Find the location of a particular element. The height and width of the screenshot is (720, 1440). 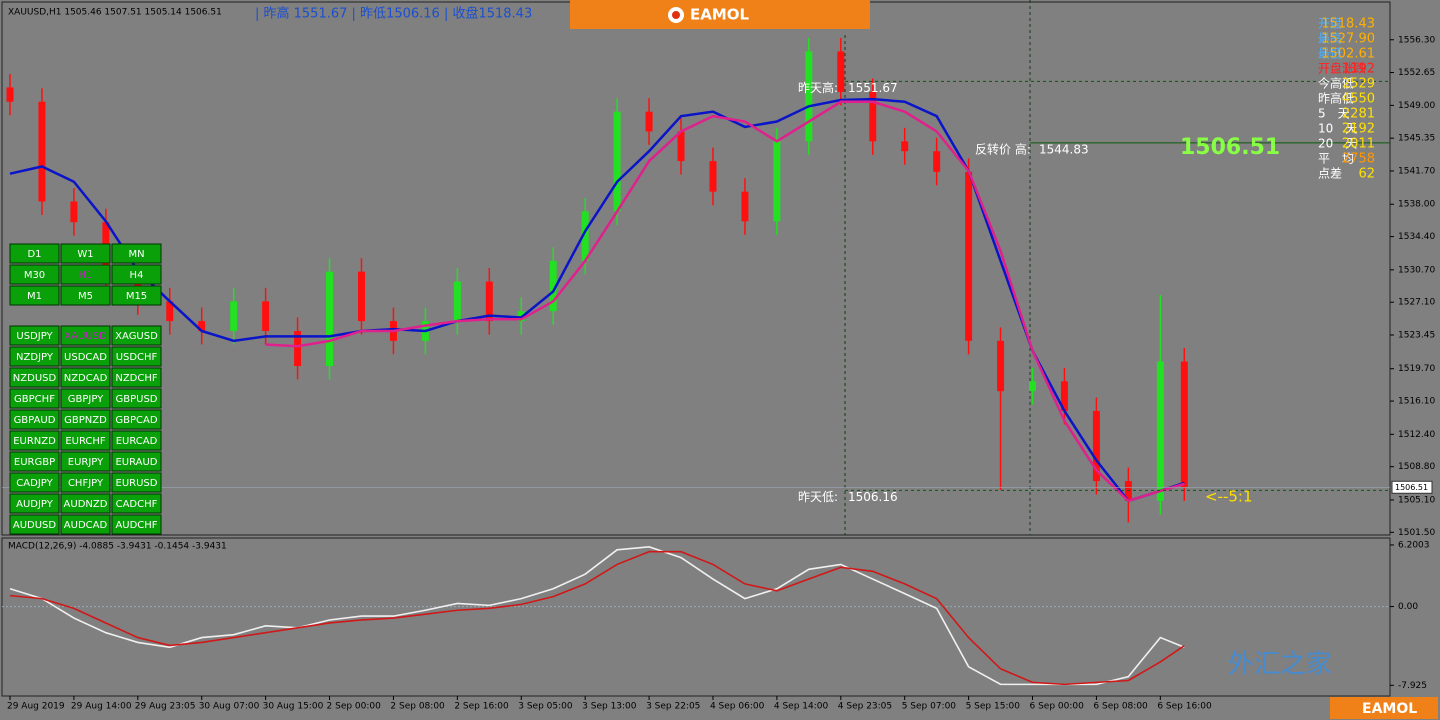

button-label: EURJPY is located at coordinates (86, 462).